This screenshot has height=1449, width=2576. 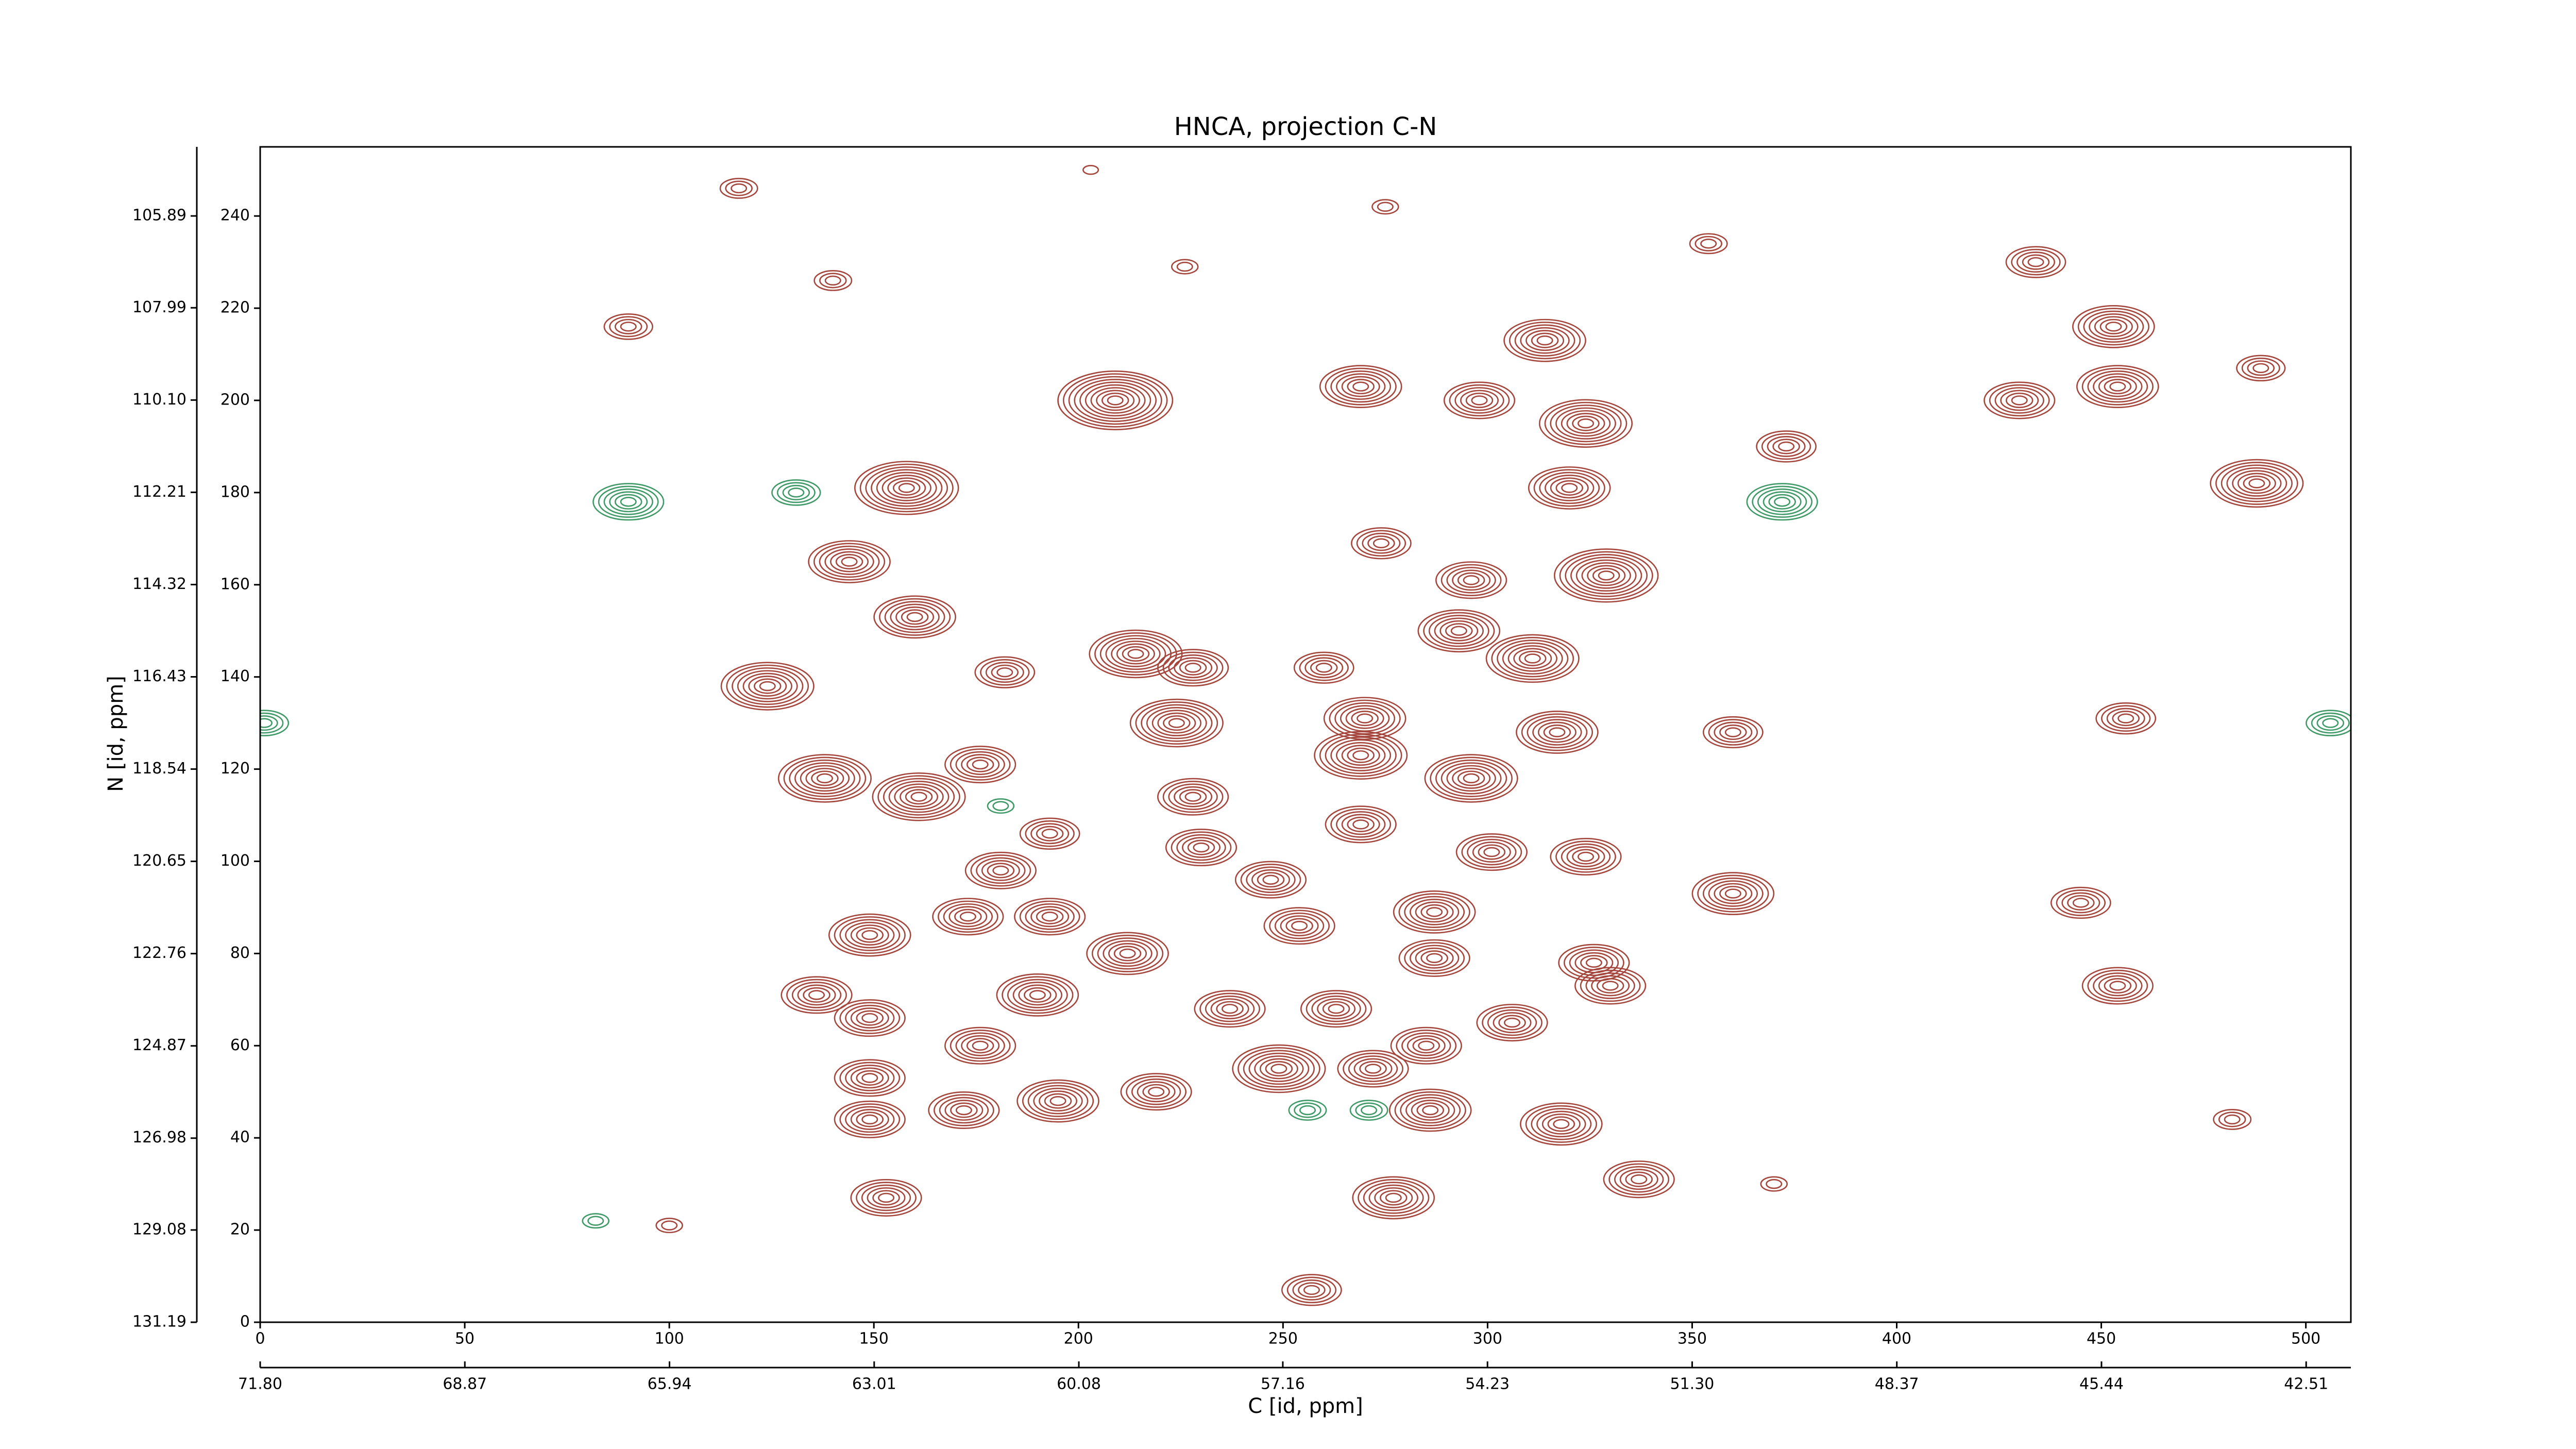 What do you see at coordinates (1078, 1339) in the screenshot?
I see `x-tick-label: 200` at bounding box center [1078, 1339].